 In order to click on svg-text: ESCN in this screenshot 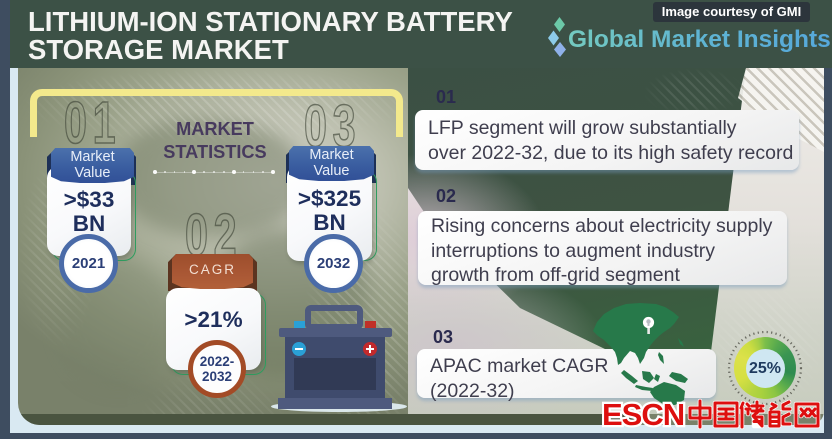, I will do `click(643, 414)`.